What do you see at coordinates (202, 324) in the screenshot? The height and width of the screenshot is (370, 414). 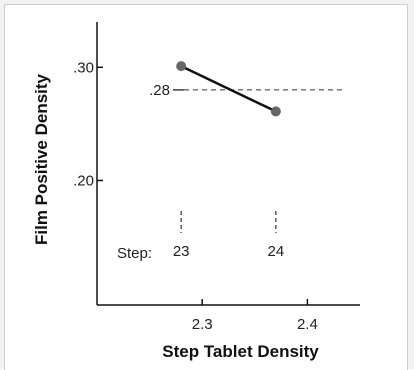 I see `x-tick-label: 2.3` at bounding box center [202, 324].